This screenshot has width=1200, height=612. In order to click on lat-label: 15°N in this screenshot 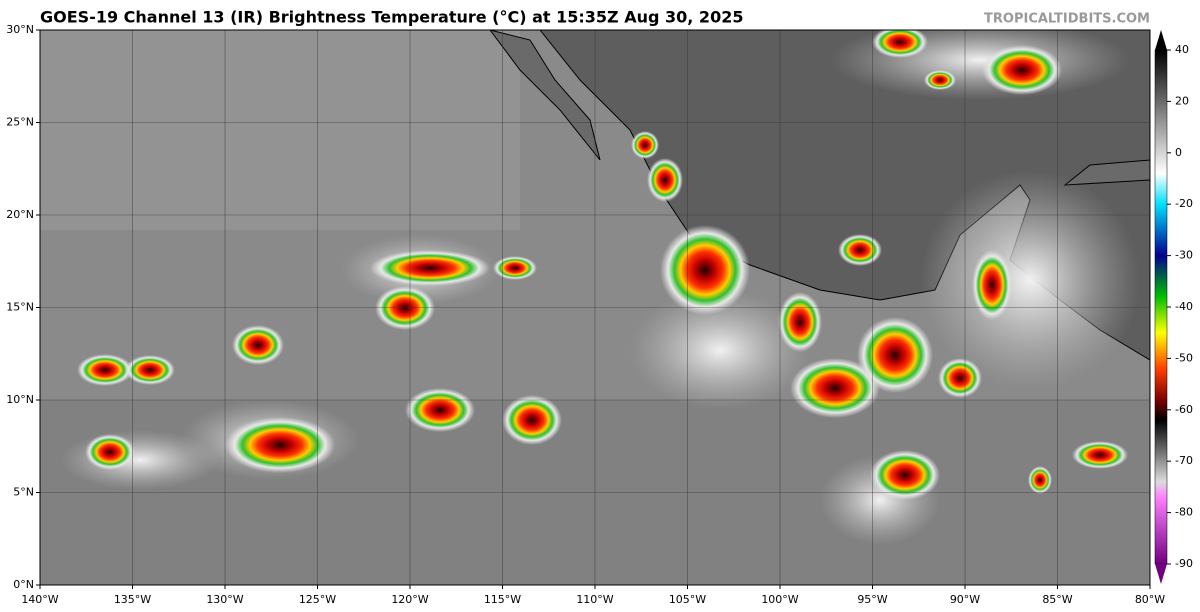, I will do `click(20, 307)`.